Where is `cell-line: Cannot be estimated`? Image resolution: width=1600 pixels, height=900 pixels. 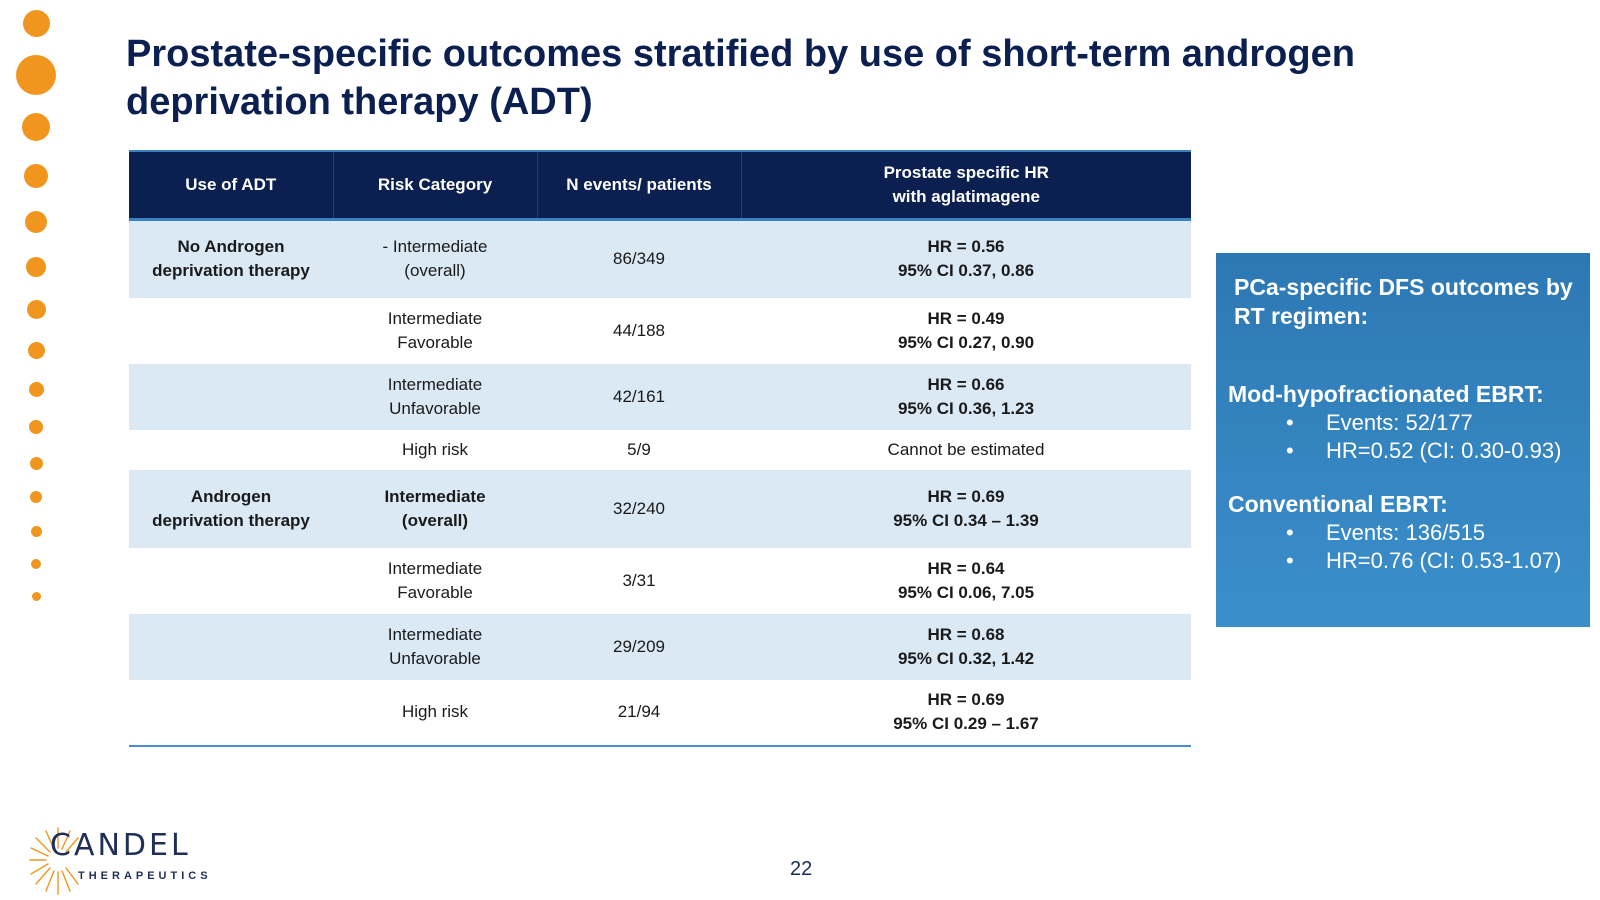 cell-line: Cannot be estimated is located at coordinates (966, 449).